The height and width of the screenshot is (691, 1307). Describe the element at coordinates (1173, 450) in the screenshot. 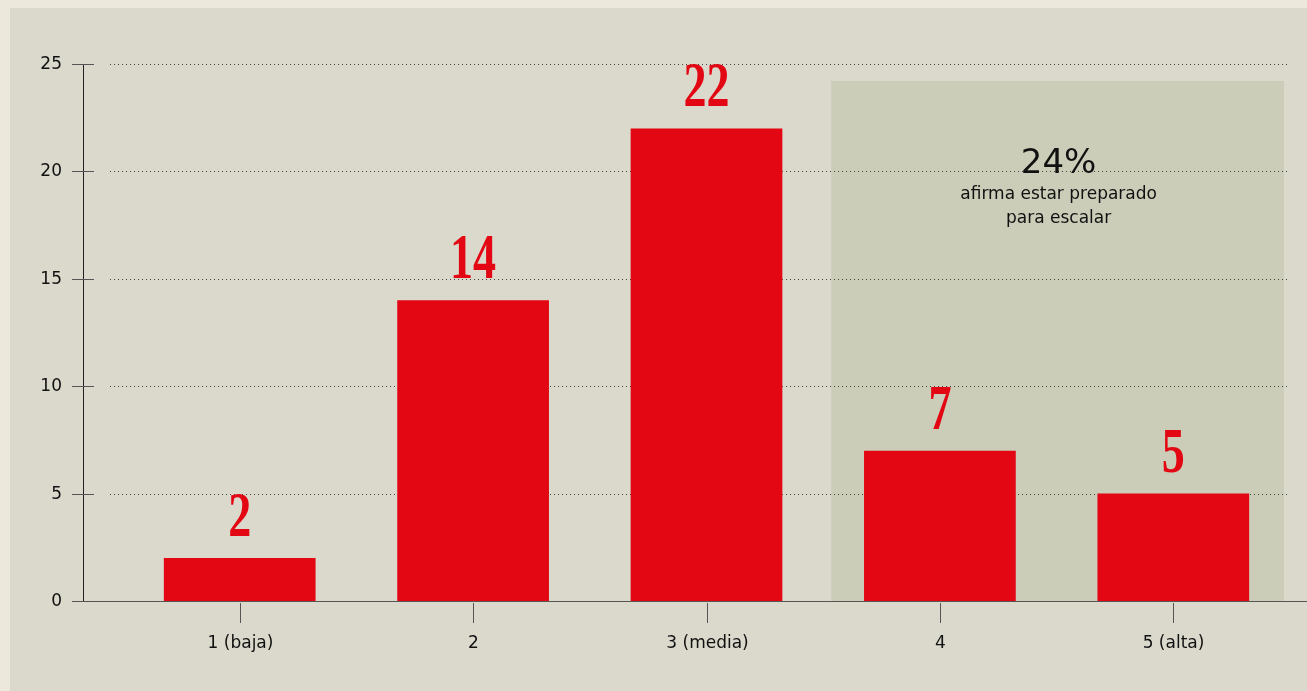

I see `data-label: 5` at that location.